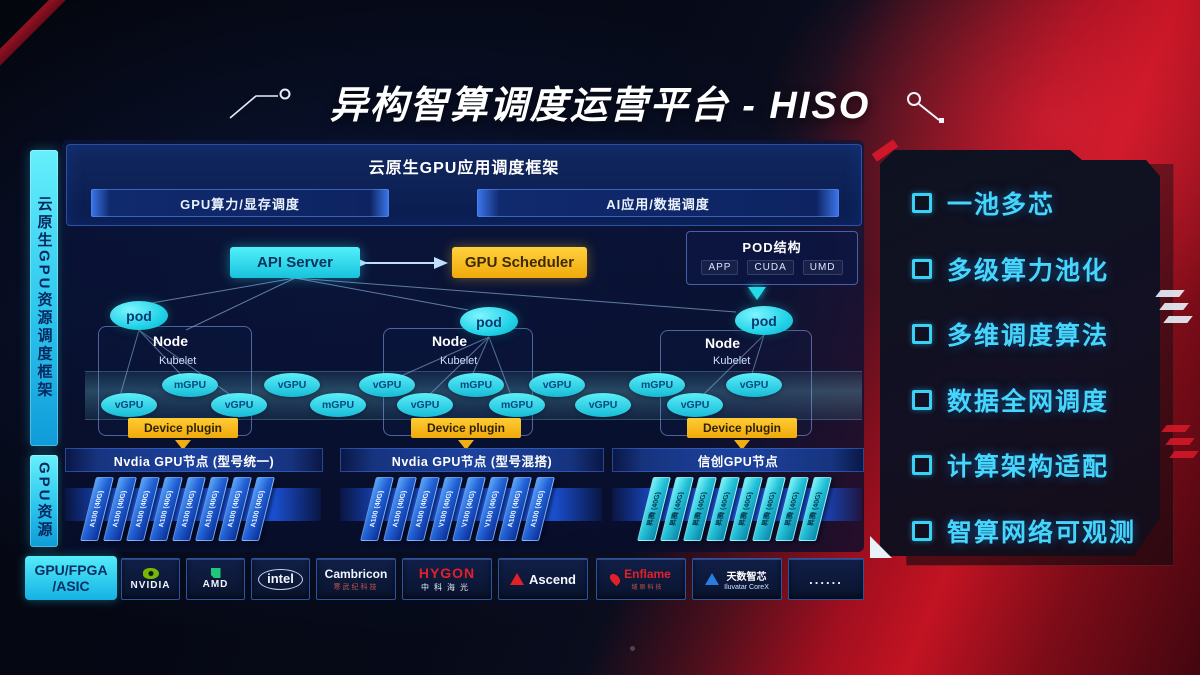 The image size is (1200, 675). Describe the element at coordinates (772, 247) in the screenshot. I see `pod-structure-title: POD结构` at that location.